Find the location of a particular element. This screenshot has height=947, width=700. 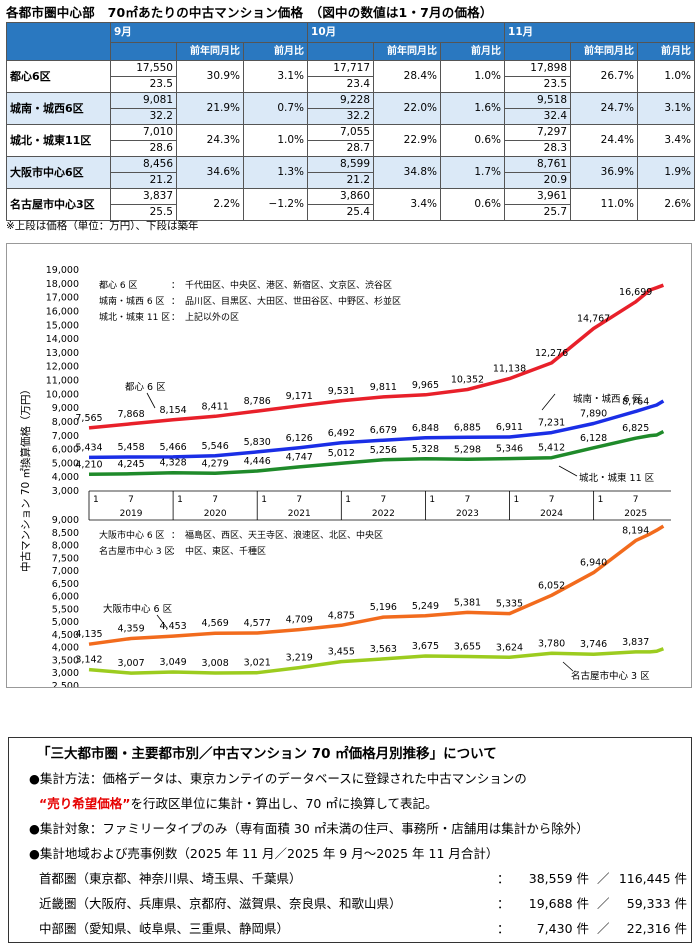

price-cell: 3,837 is located at coordinates (143, 196).